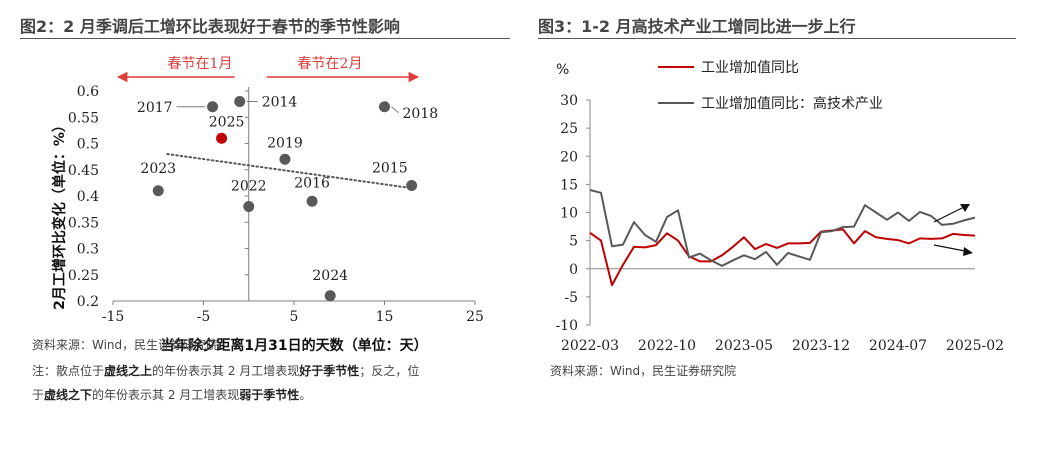 The image size is (1054, 453). I want to click on series-line-high-tech, so click(782, 228).